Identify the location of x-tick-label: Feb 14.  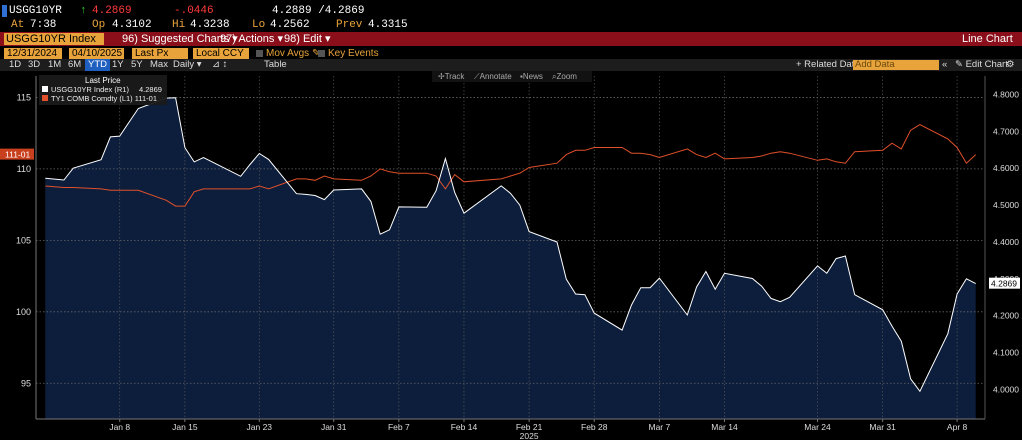
(464, 427).